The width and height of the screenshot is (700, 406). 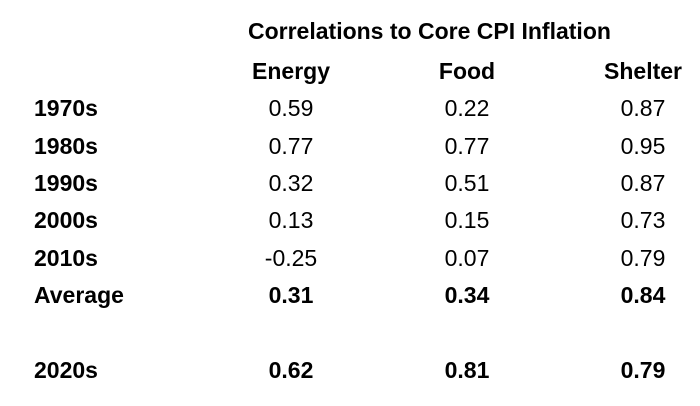 What do you see at coordinates (291, 71) in the screenshot?
I see `column-header-energy: Energy` at bounding box center [291, 71].